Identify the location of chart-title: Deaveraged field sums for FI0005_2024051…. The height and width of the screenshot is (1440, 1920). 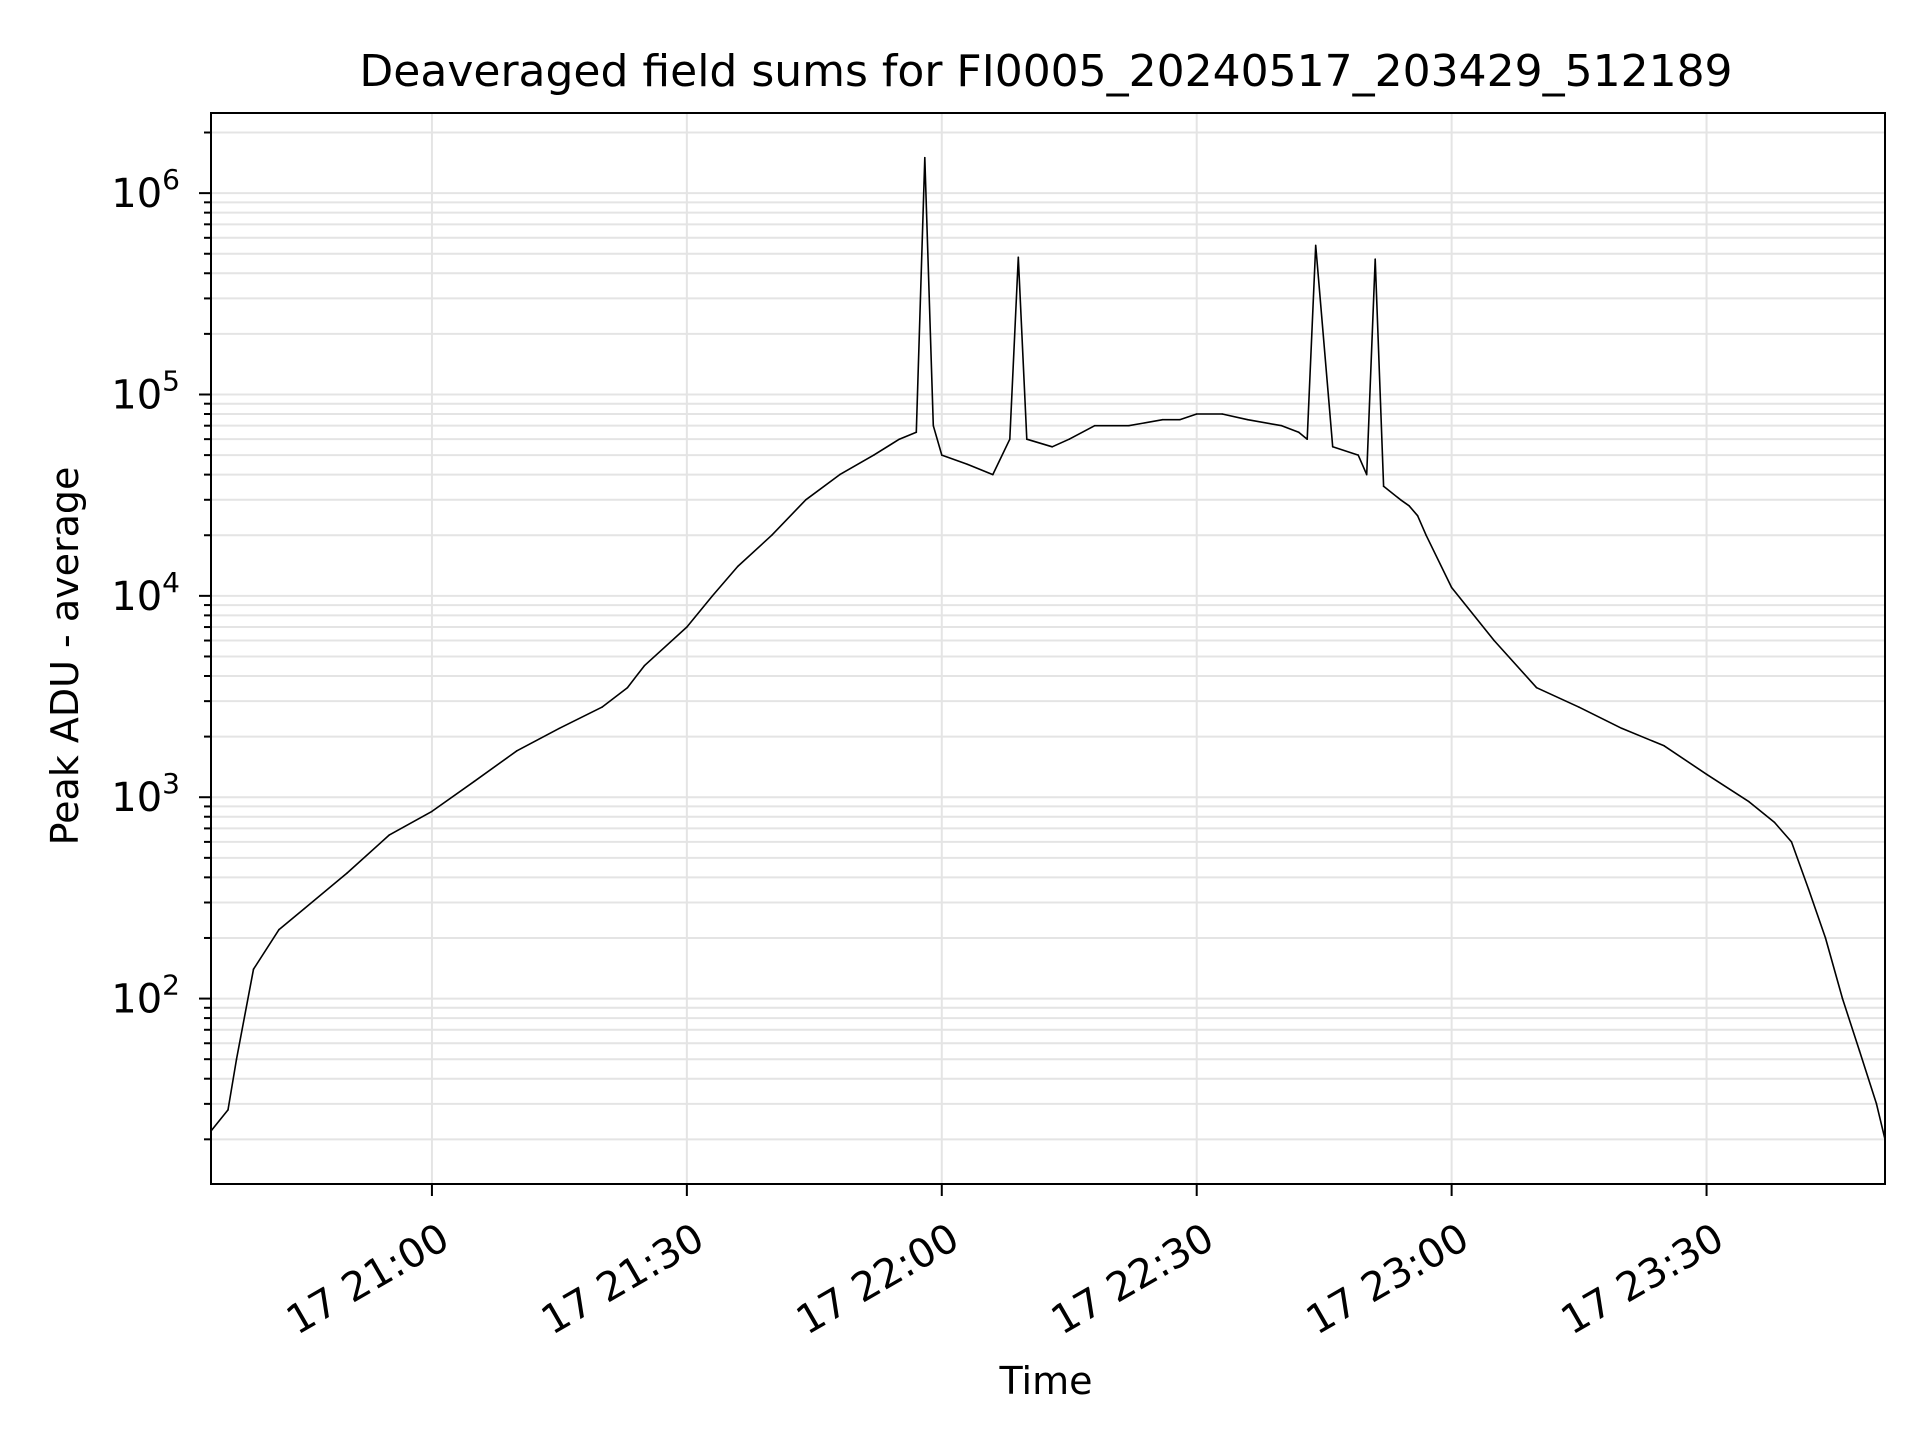
(1045, 71).